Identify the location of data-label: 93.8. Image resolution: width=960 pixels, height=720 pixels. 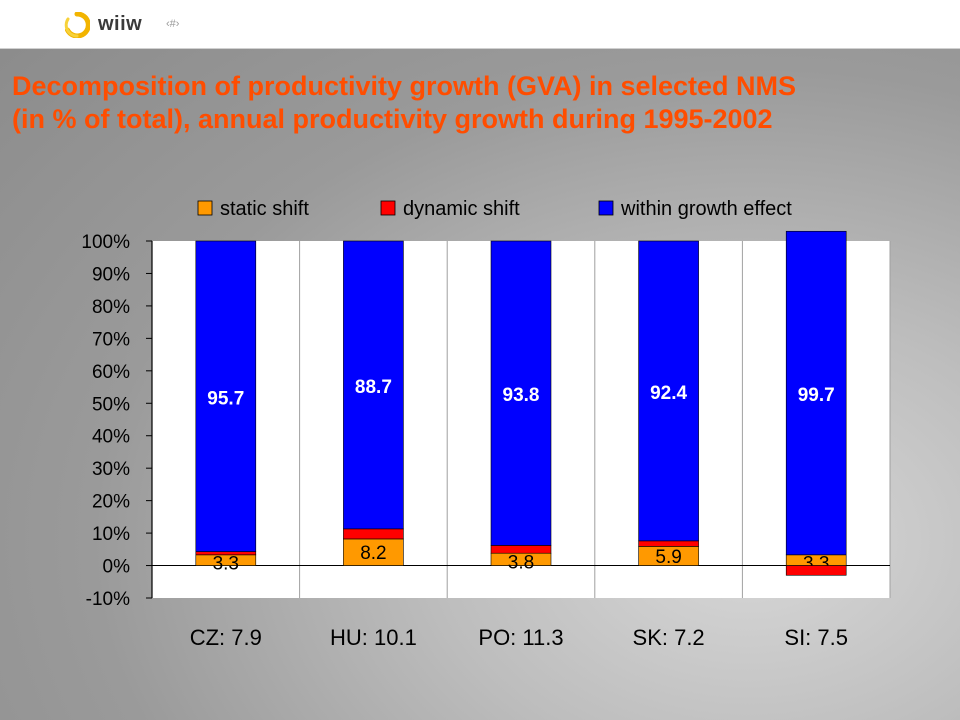
(521, 395).